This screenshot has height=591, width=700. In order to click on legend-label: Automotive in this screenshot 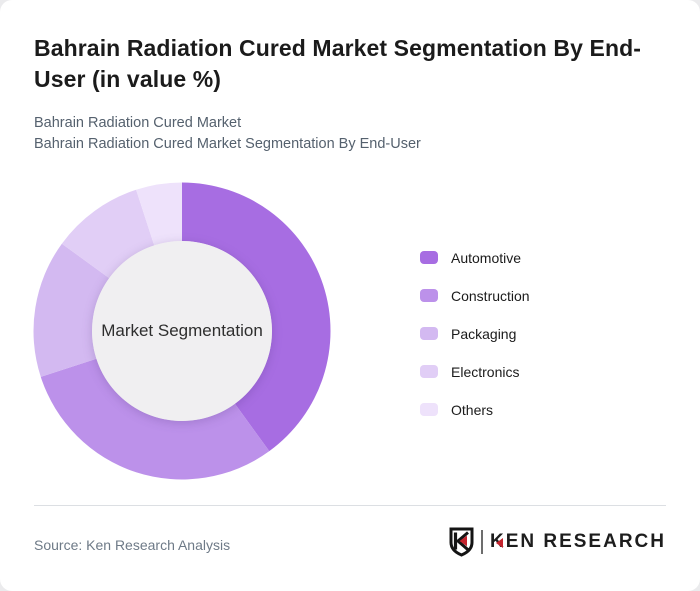, I will do `click(486, 257)`.